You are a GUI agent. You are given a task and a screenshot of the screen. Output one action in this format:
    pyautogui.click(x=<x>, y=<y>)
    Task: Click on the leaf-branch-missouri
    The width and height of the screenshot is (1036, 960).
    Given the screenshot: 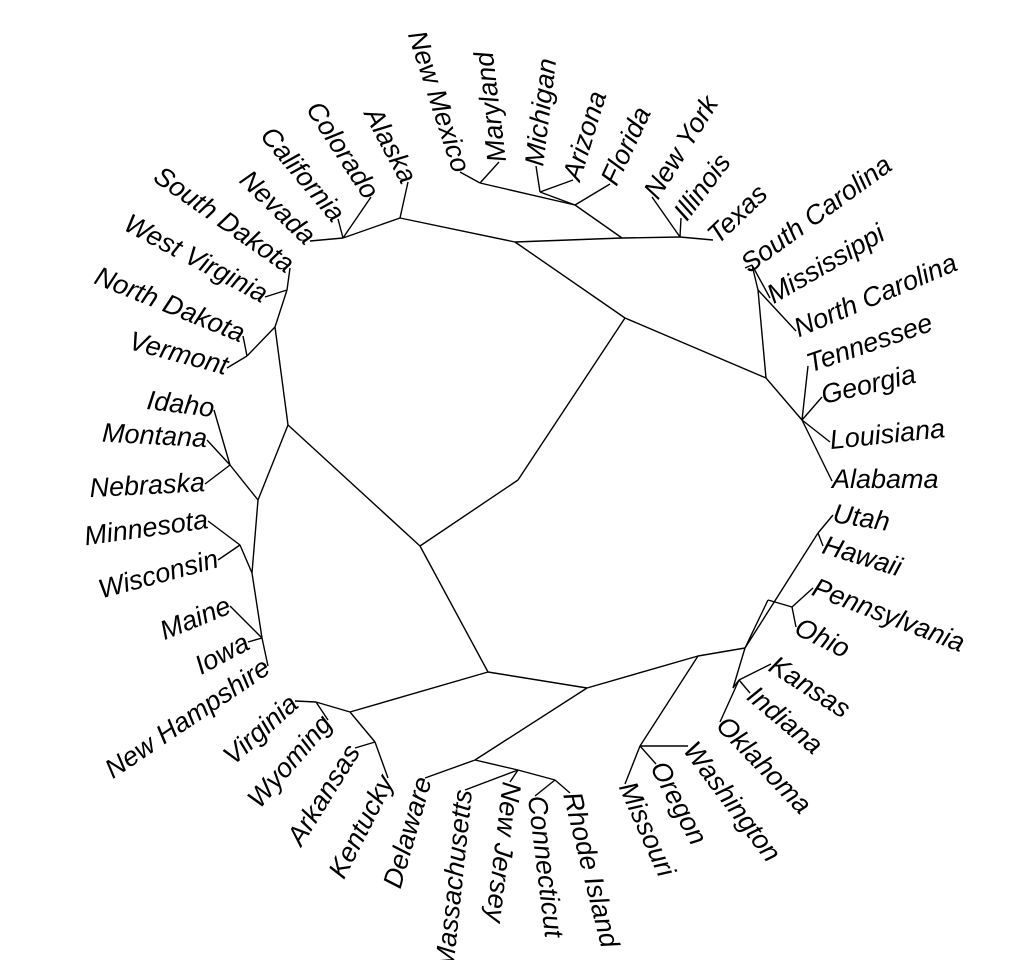 What is the action you would take?
    pyautogui.click(x=632, y=765)
    